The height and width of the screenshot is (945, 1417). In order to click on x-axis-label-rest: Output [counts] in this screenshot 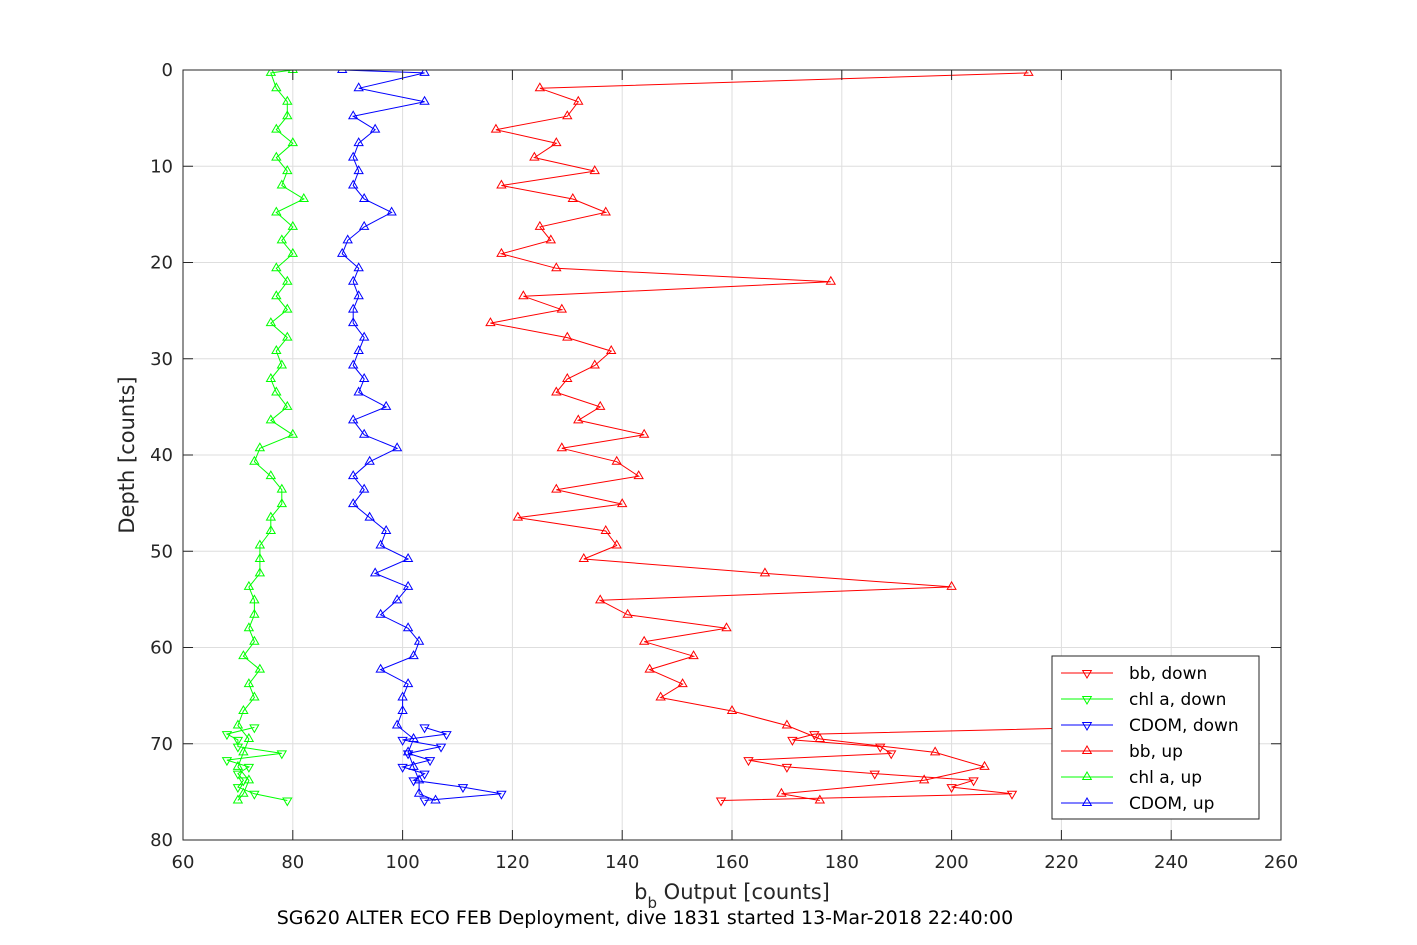, I will do `click(743, 892)`.